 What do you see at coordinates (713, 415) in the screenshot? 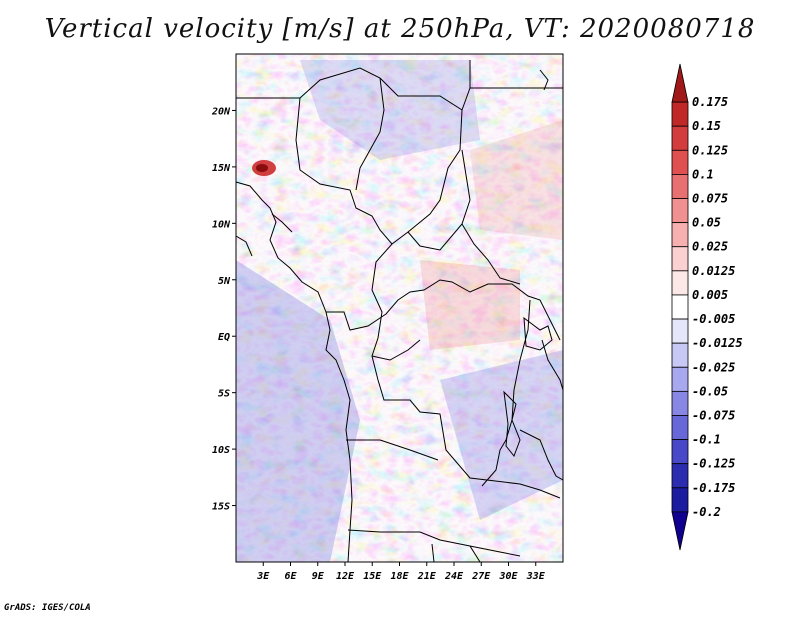
I see `colorbar-label: -0.075` at bounding box center [713, 415].